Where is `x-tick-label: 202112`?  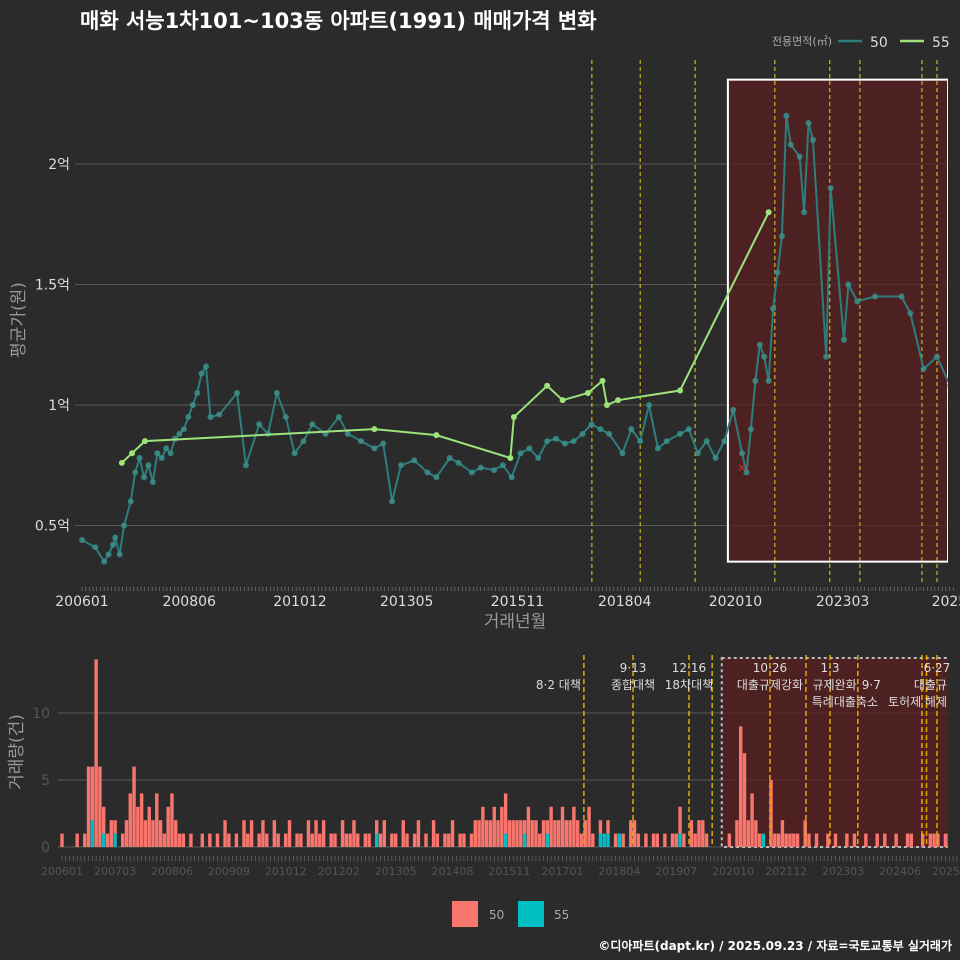 x-tick-label: 202112 is located at coordinates (786, 871).